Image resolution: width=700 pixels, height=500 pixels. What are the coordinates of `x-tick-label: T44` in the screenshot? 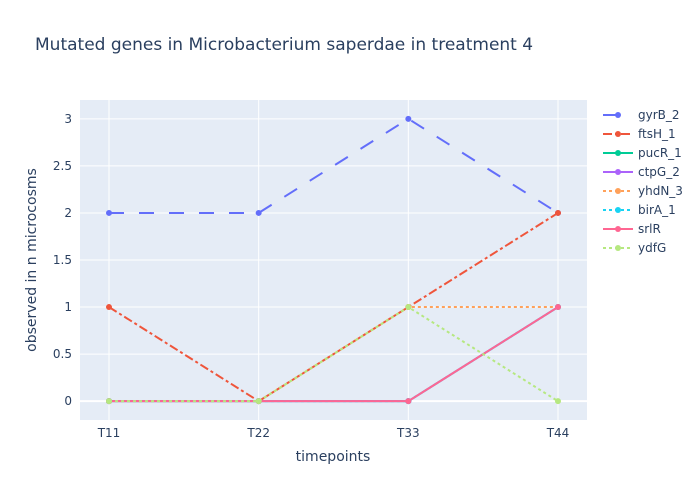 It's located at (558, 433).